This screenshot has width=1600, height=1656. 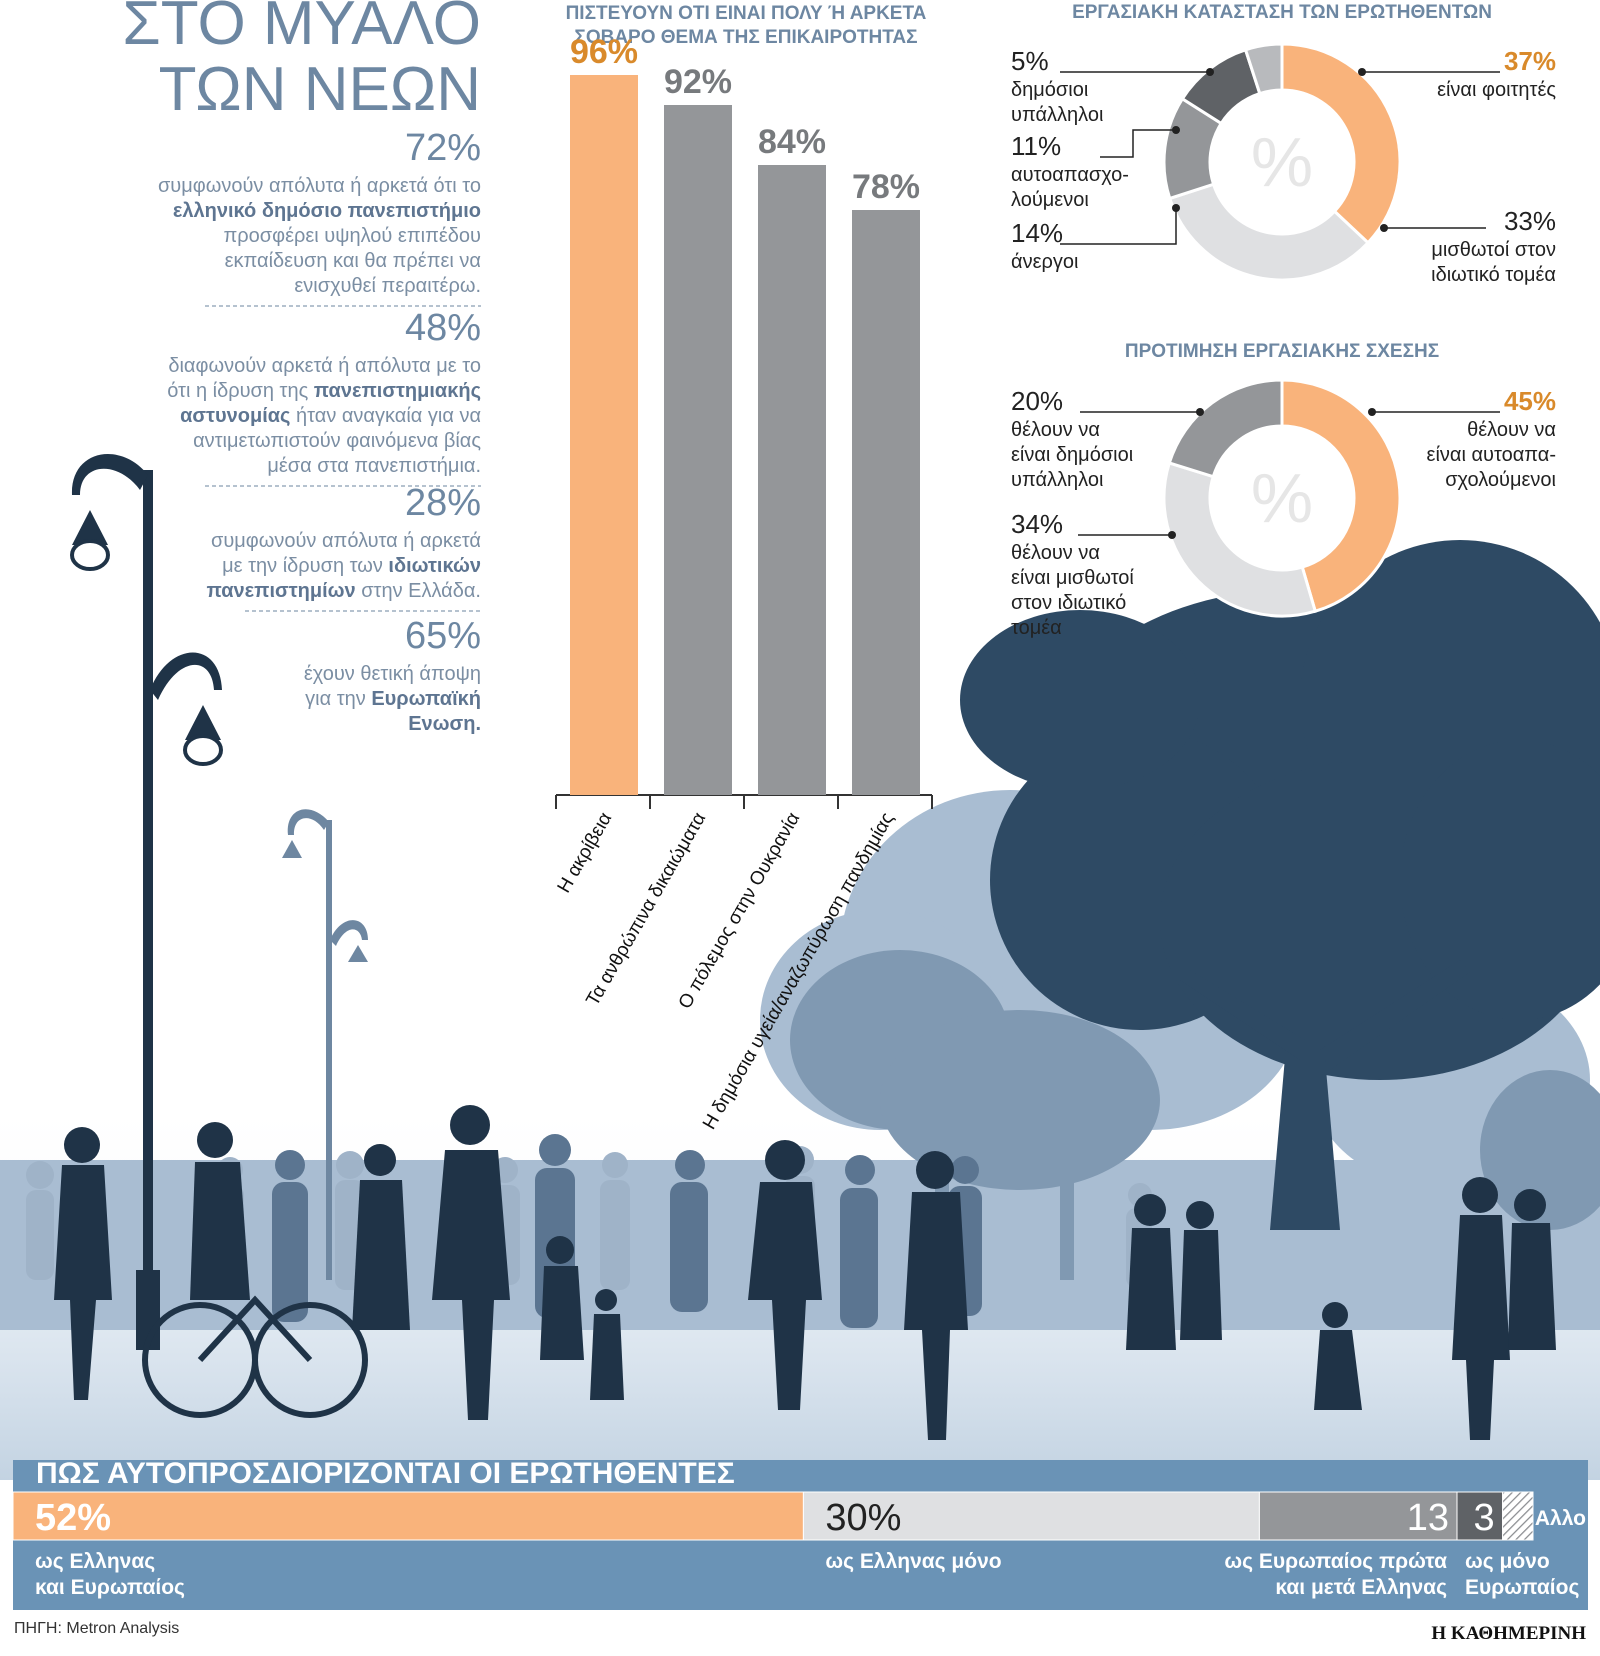 What do you see at coordinates (392, 674) in the screenshot?
I see `stat-text-run: έχουν θετική άποψη` at bounding box center [392, 674].